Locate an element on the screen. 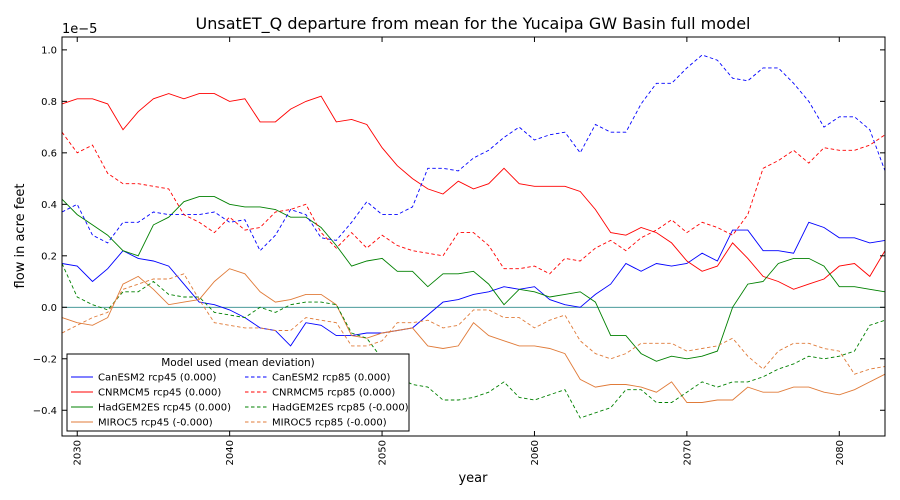  legend-entry-label: CanESM2 rcp85 (0.000) is located at coordinates (331, 378).